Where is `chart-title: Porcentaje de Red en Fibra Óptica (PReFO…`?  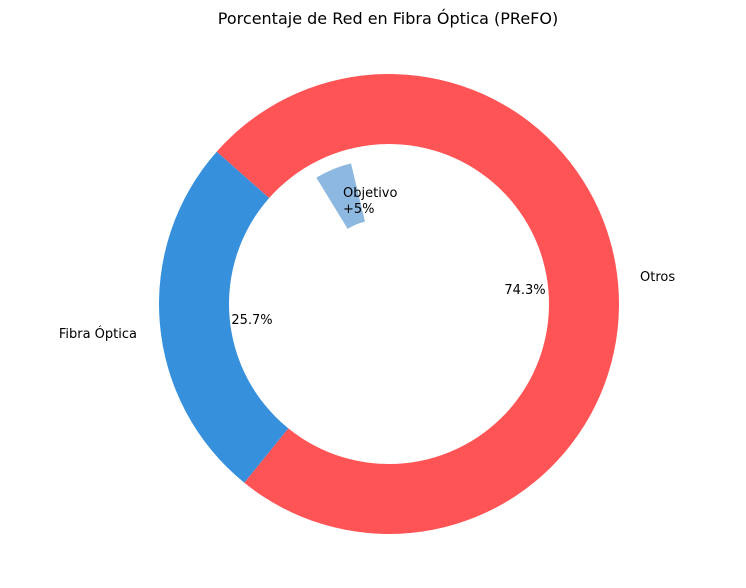 chart-title: Porcentaje de Red en Fibra Óptica (PReFO… is located at coordinates (388, 18).